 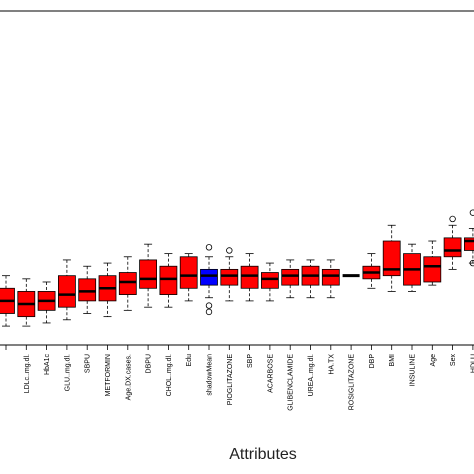 I want to click on box-group-hdlu, so click(x=468, y=238).